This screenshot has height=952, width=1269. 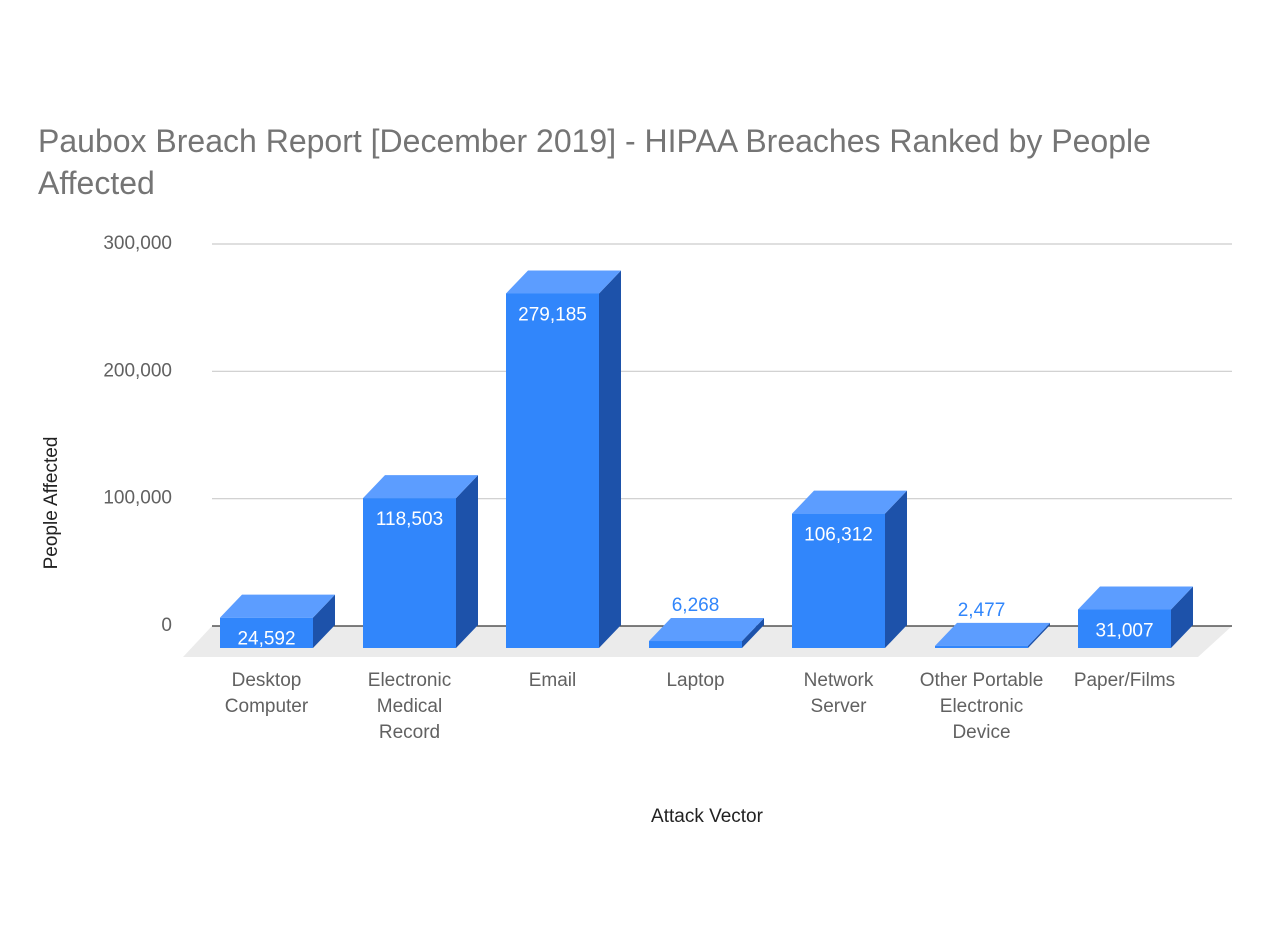 I want to click on y-tick-label: 300,000, so click(x=137, y=243).